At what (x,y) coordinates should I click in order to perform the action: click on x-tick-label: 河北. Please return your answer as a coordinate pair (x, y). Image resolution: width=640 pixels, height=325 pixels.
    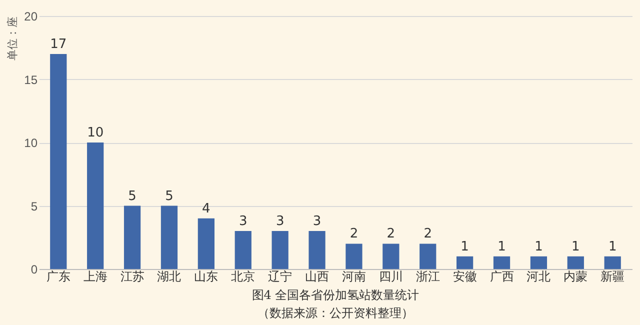
    Looking at the image, I should click on (538, 277).